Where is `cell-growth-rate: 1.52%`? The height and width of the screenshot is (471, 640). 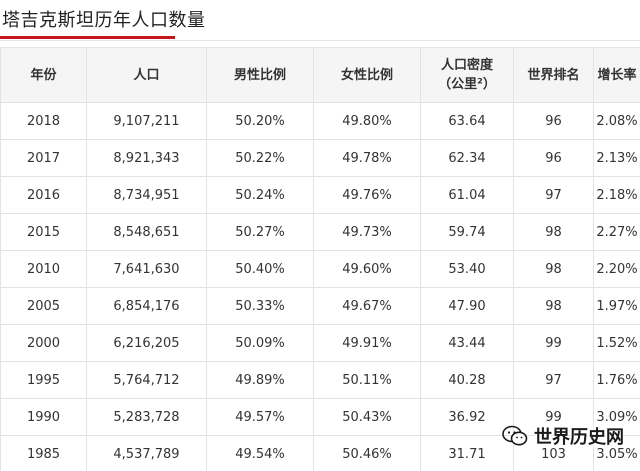 cell-growth-rate: 1.52% is located at coordinates (616, 343).